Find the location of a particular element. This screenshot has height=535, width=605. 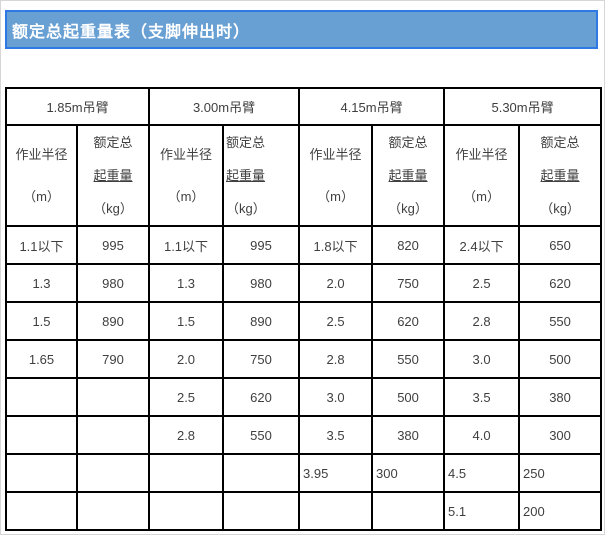

subheader-capacity-1: 额定总 起重量 （kg） is located at coordinates (113, 175).